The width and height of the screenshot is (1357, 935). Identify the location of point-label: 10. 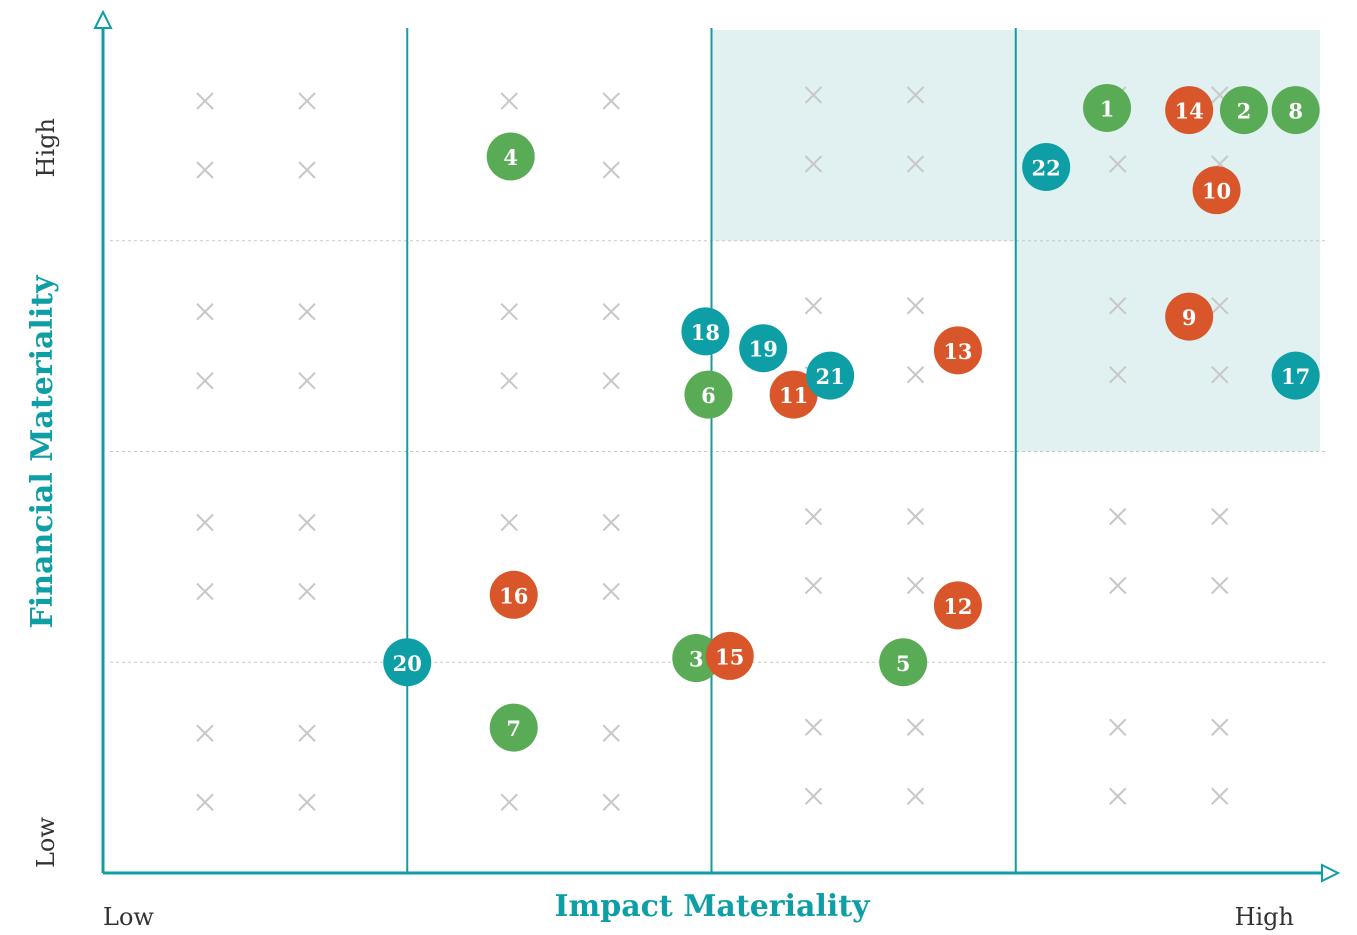
(1216, 191).